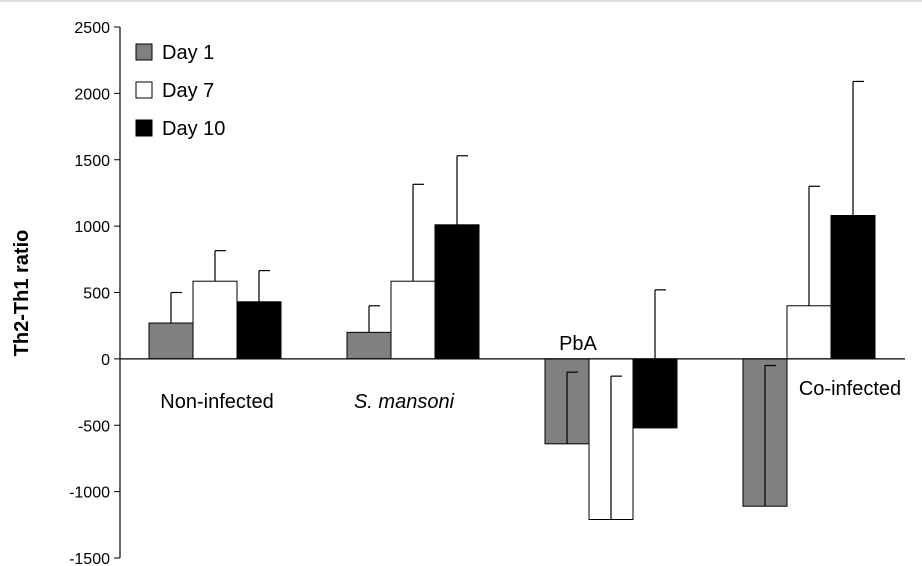 This screenshot has width=922, height=566. Describe the element at coordinates (188, 53) in the screenshot. I see `legend-label: Day 1` at that location.